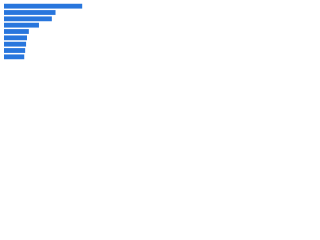 The width and height of the screenshot is (320, 240). What do you see at coordinates (43, 31) in the screenshot?
I see `chart` at bounding box center [43, 31].